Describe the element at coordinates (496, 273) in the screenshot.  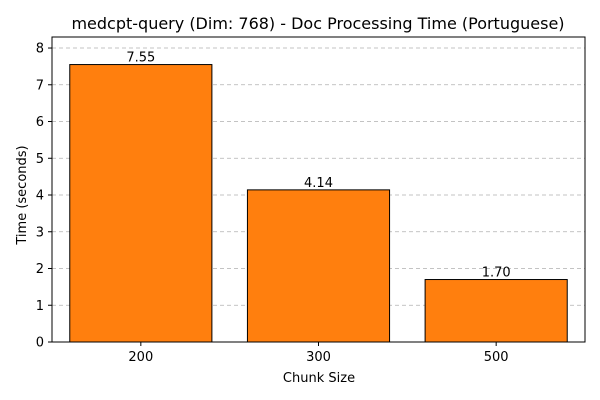
I see `data-label-500: 1.70` at that location.